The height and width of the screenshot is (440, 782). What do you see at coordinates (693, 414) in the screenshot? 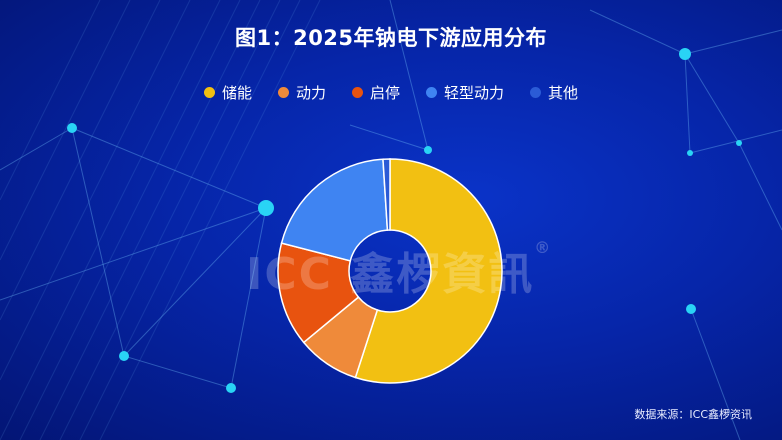
I see `data-source-note: 数据来源：ICC鑫椤资讯` at bounding box center [693, 414].